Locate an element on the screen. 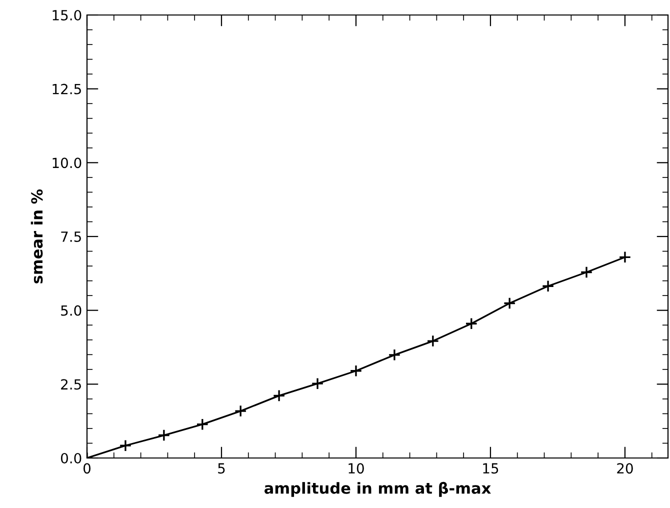 The width and height of the screenshot is (670, 508). y-tick-label: 12.5 is located at coordinates (66, 89).